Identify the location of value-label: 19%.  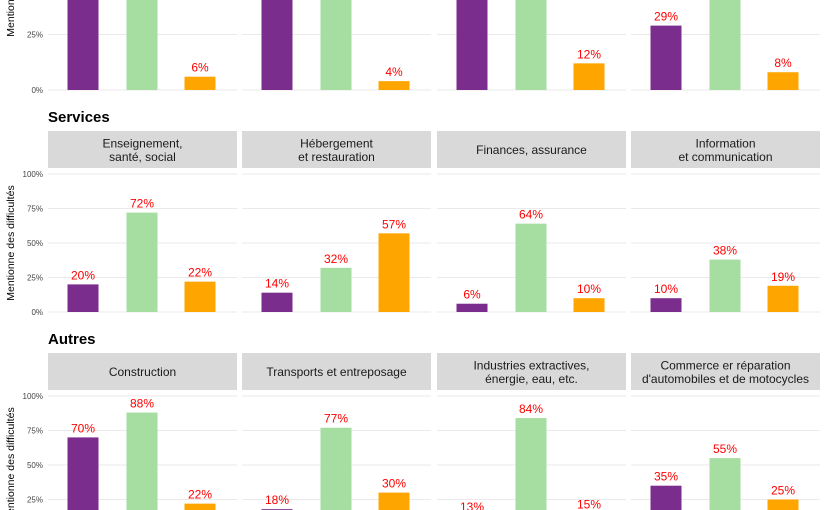
(783, 277).